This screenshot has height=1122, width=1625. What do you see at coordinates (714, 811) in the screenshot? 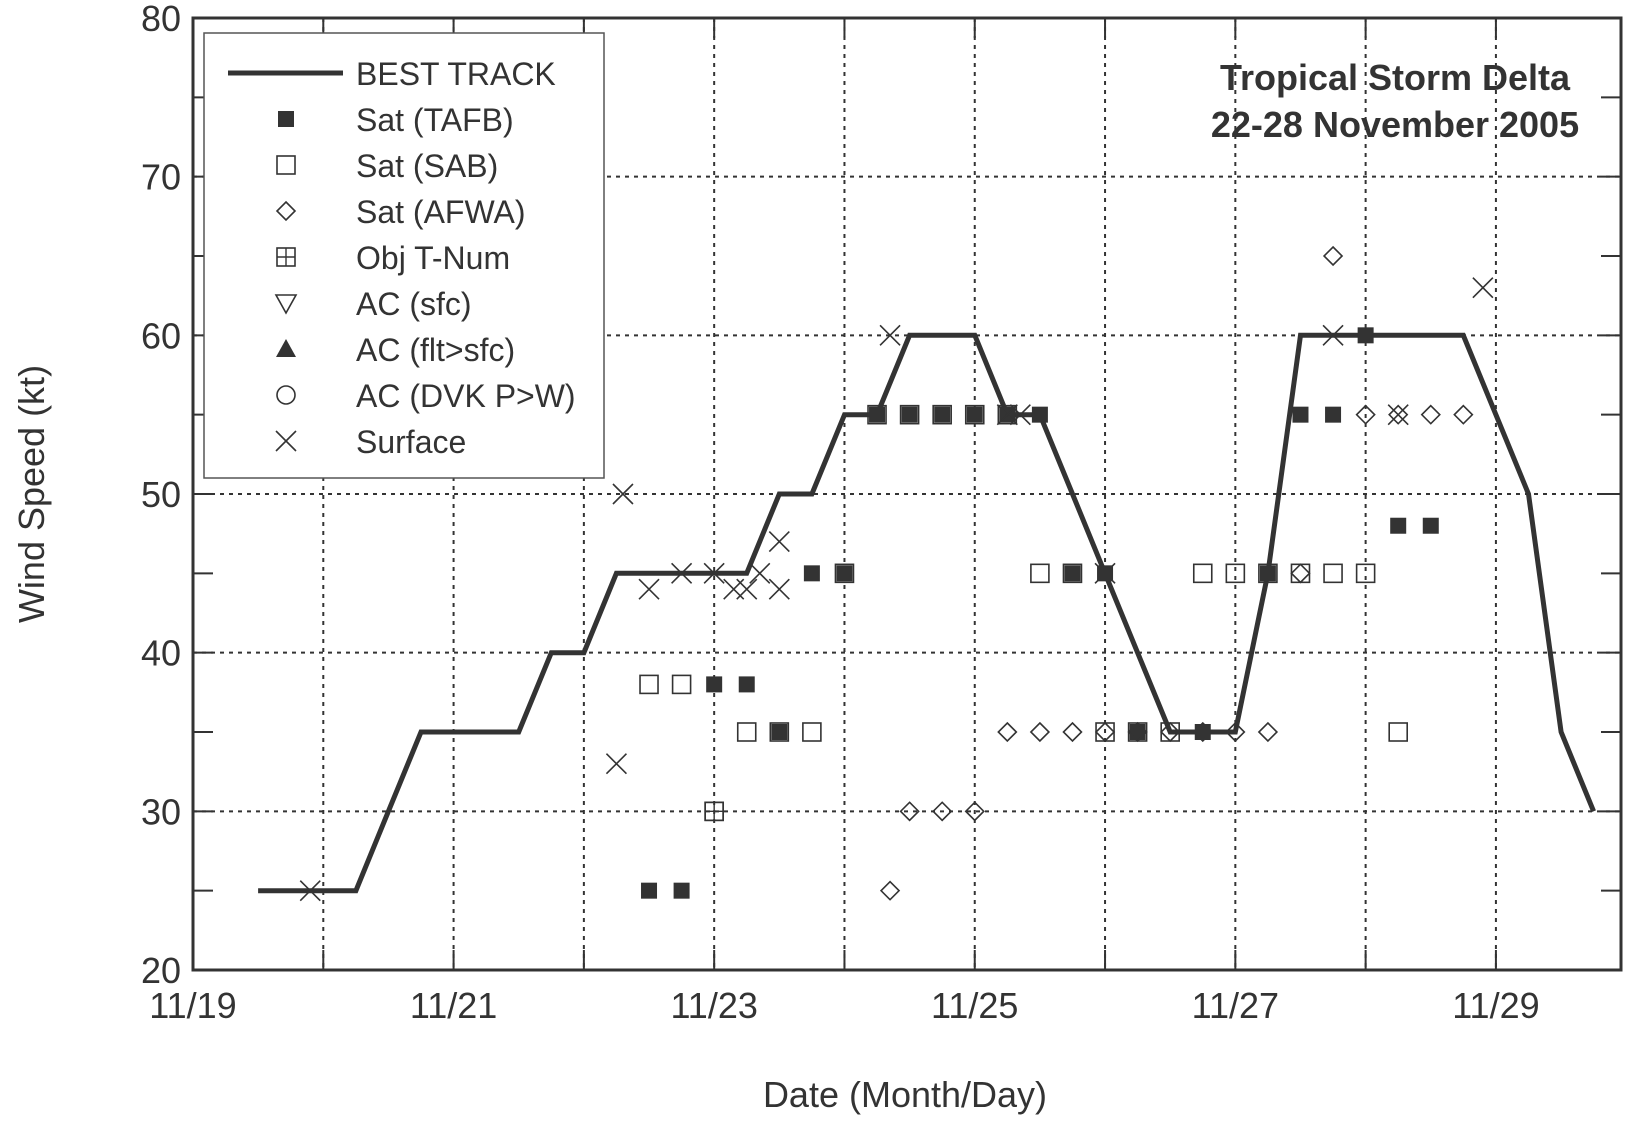
I see `data-point-plus-square` at bounding box center [714, 811].